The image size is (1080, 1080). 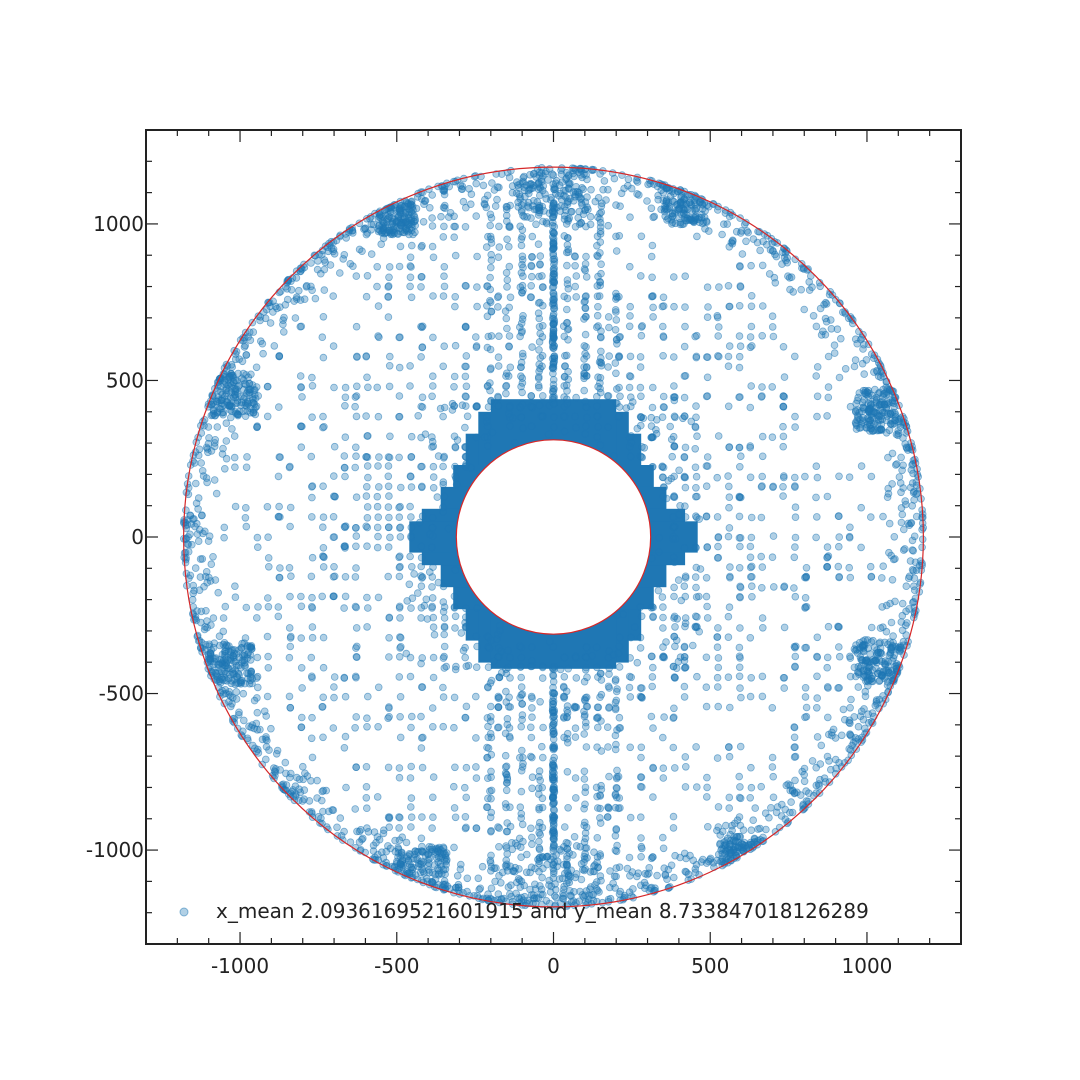 What do you see at coordinates (553, 966) in the screenshot?
I see `x-tick-label: 0` at bounding box center [553, 966].